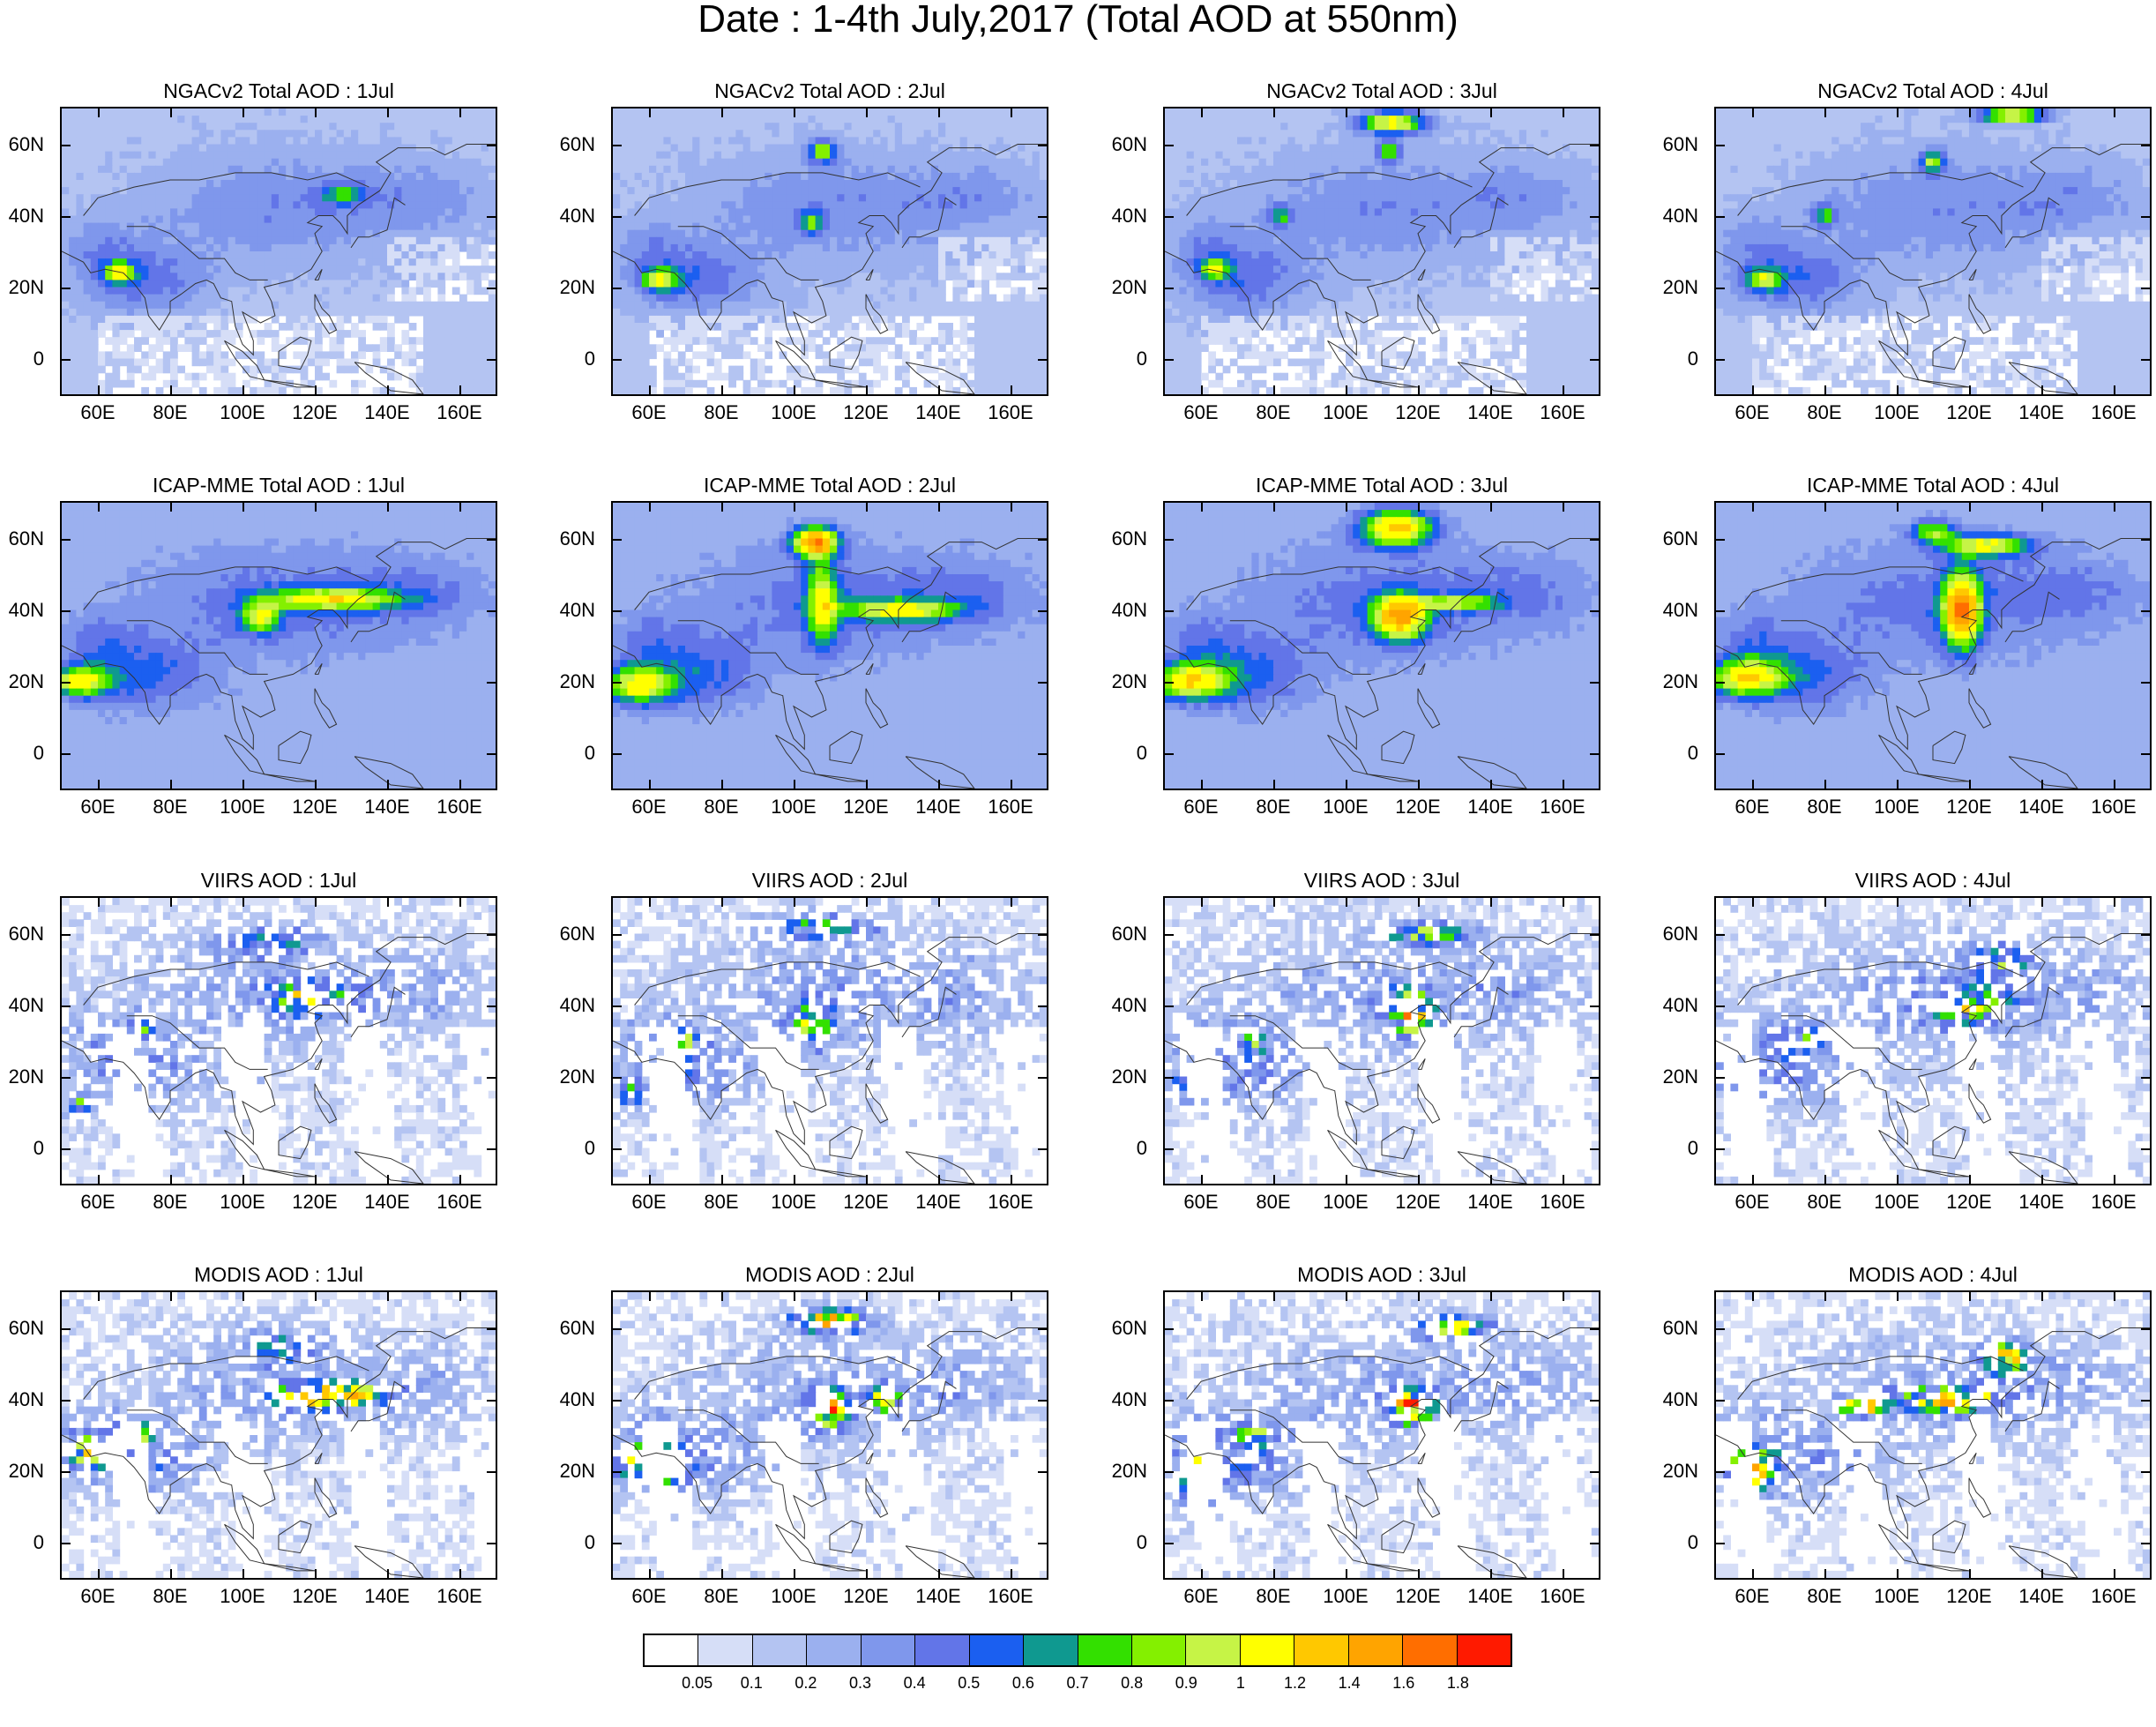  Describe the element at coordinates (830, 250) in the screenshot. I see `coastline` at that location.